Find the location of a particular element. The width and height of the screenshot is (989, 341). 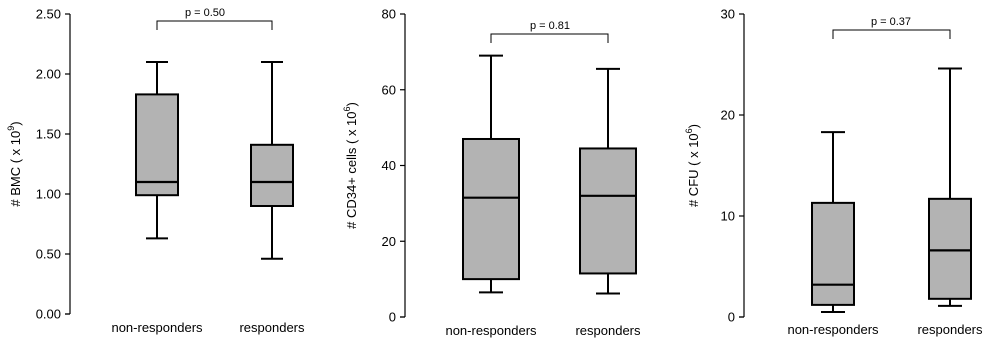

y-tick-label: 80 is located at coordinates (389, 14).